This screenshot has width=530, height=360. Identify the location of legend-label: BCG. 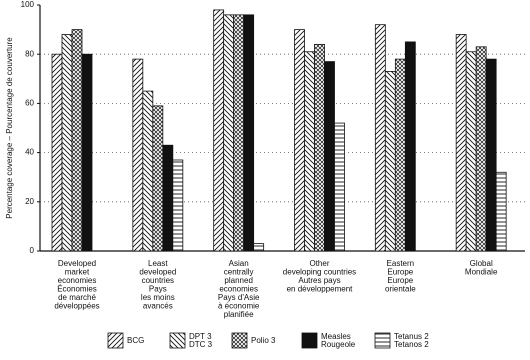
(135, 340).